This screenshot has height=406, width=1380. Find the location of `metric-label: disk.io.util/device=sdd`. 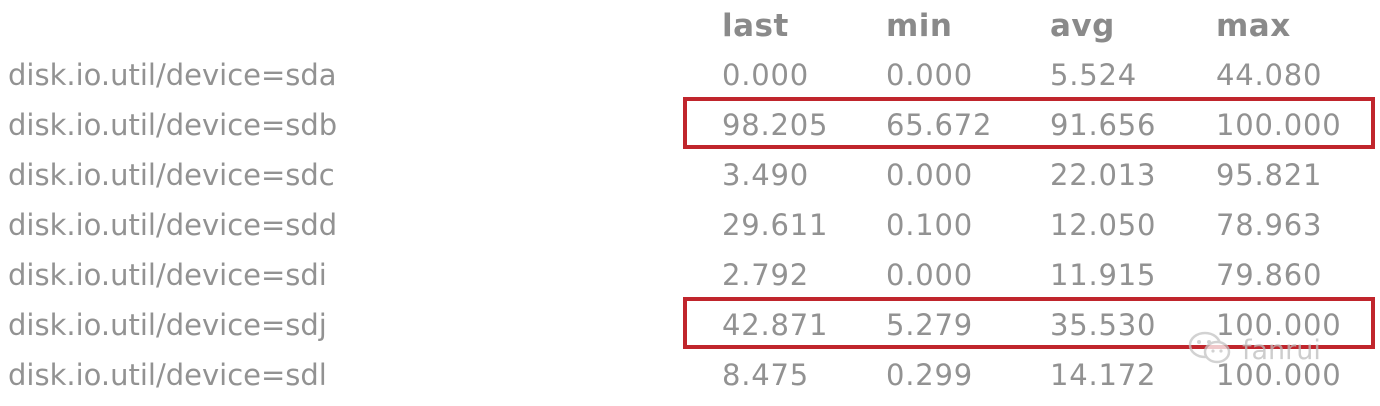

metric-label: disk.io.util/device=sdd is located at coordinates (173, 225).